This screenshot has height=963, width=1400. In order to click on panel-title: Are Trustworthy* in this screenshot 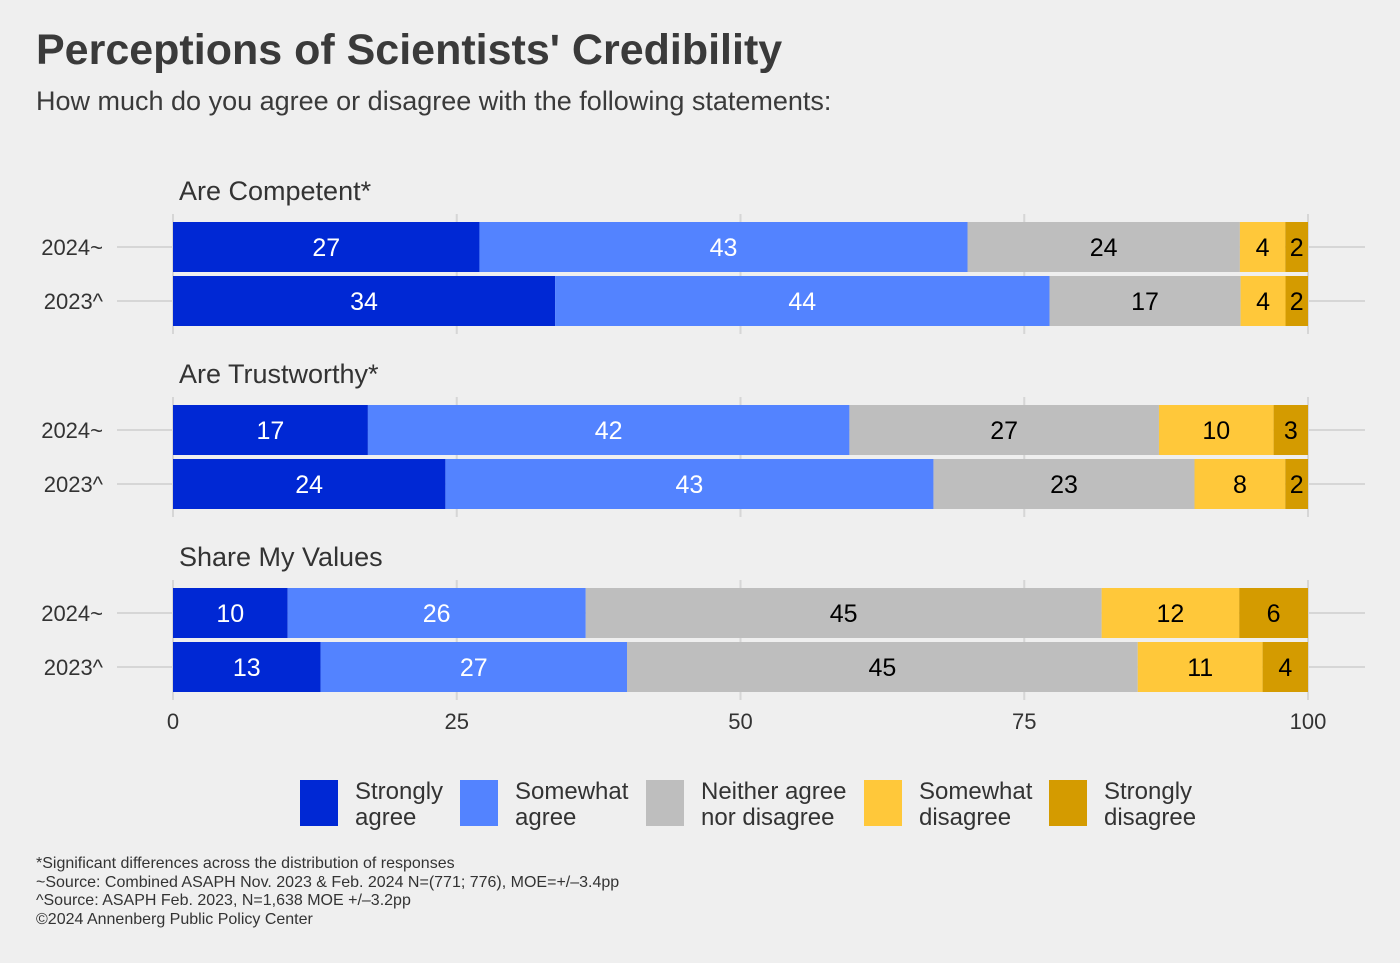, I will do `click(279, 374)`.